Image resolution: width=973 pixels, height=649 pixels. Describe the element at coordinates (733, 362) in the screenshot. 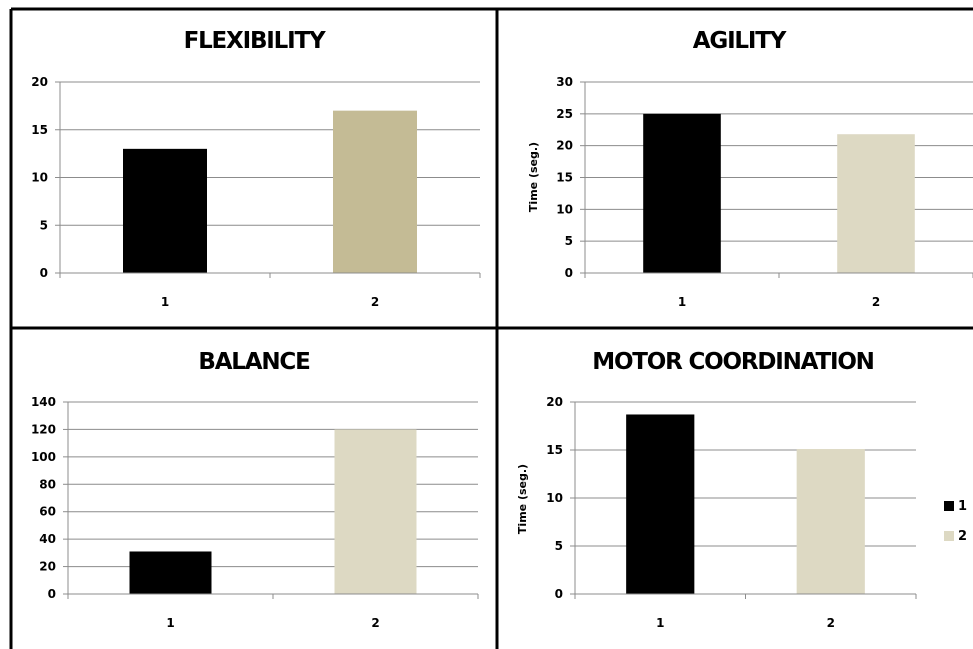

I see `chart-title: MOTOR COORDINATION` at that location.